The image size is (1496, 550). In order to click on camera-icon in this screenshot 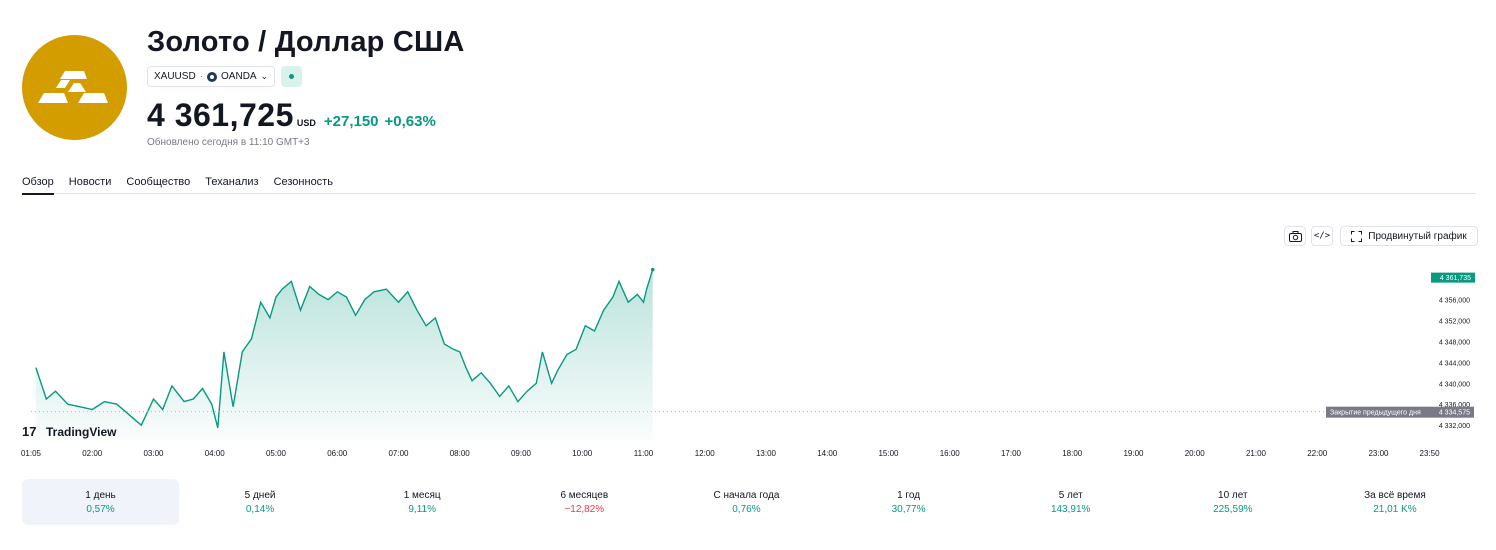, I will do `click(1295, 236)`.